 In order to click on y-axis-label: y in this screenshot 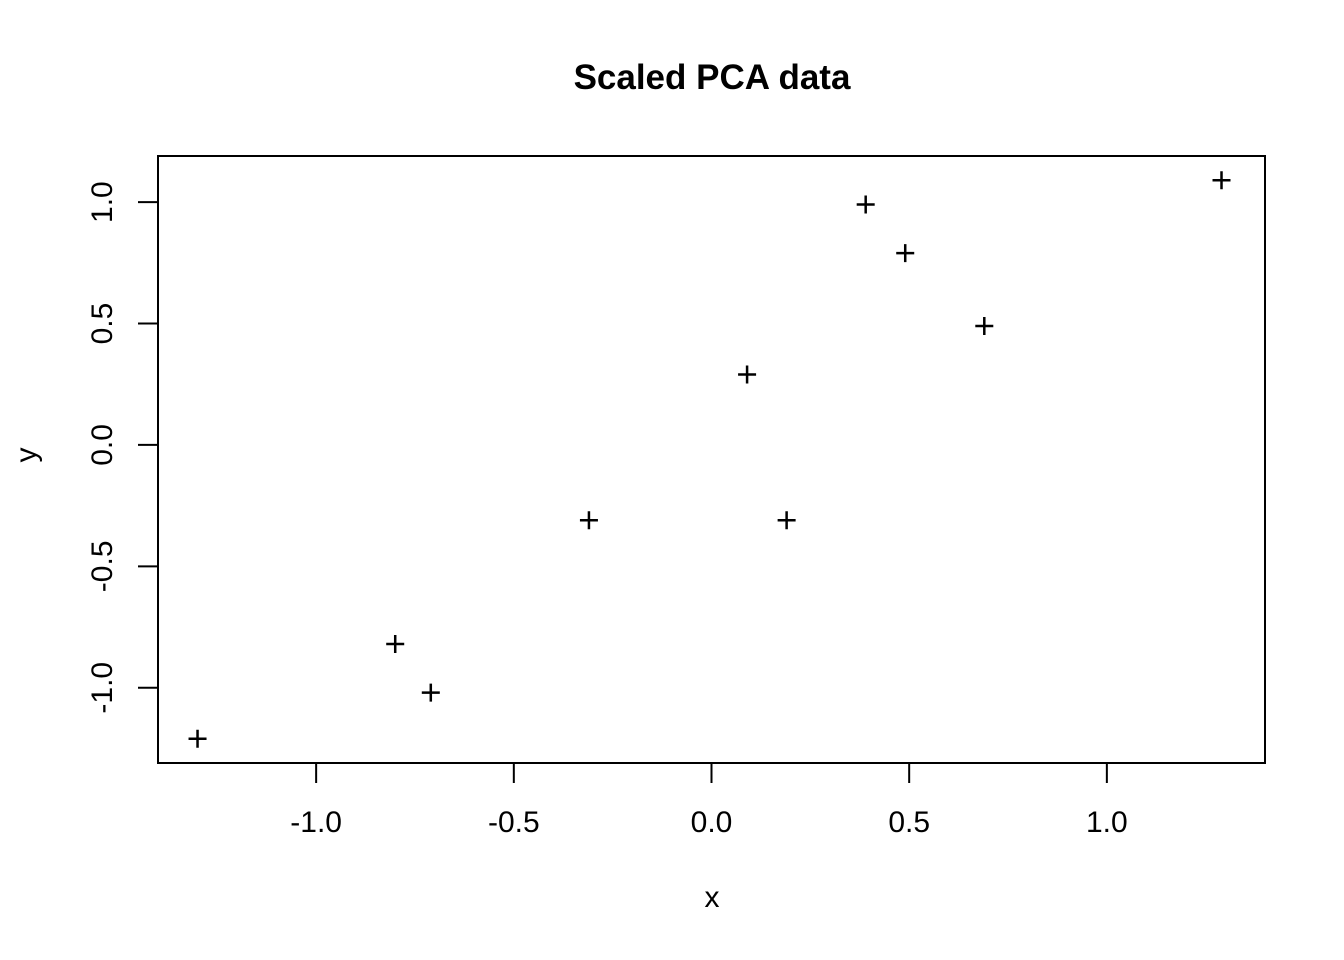, I will do `click(26, 455)`.